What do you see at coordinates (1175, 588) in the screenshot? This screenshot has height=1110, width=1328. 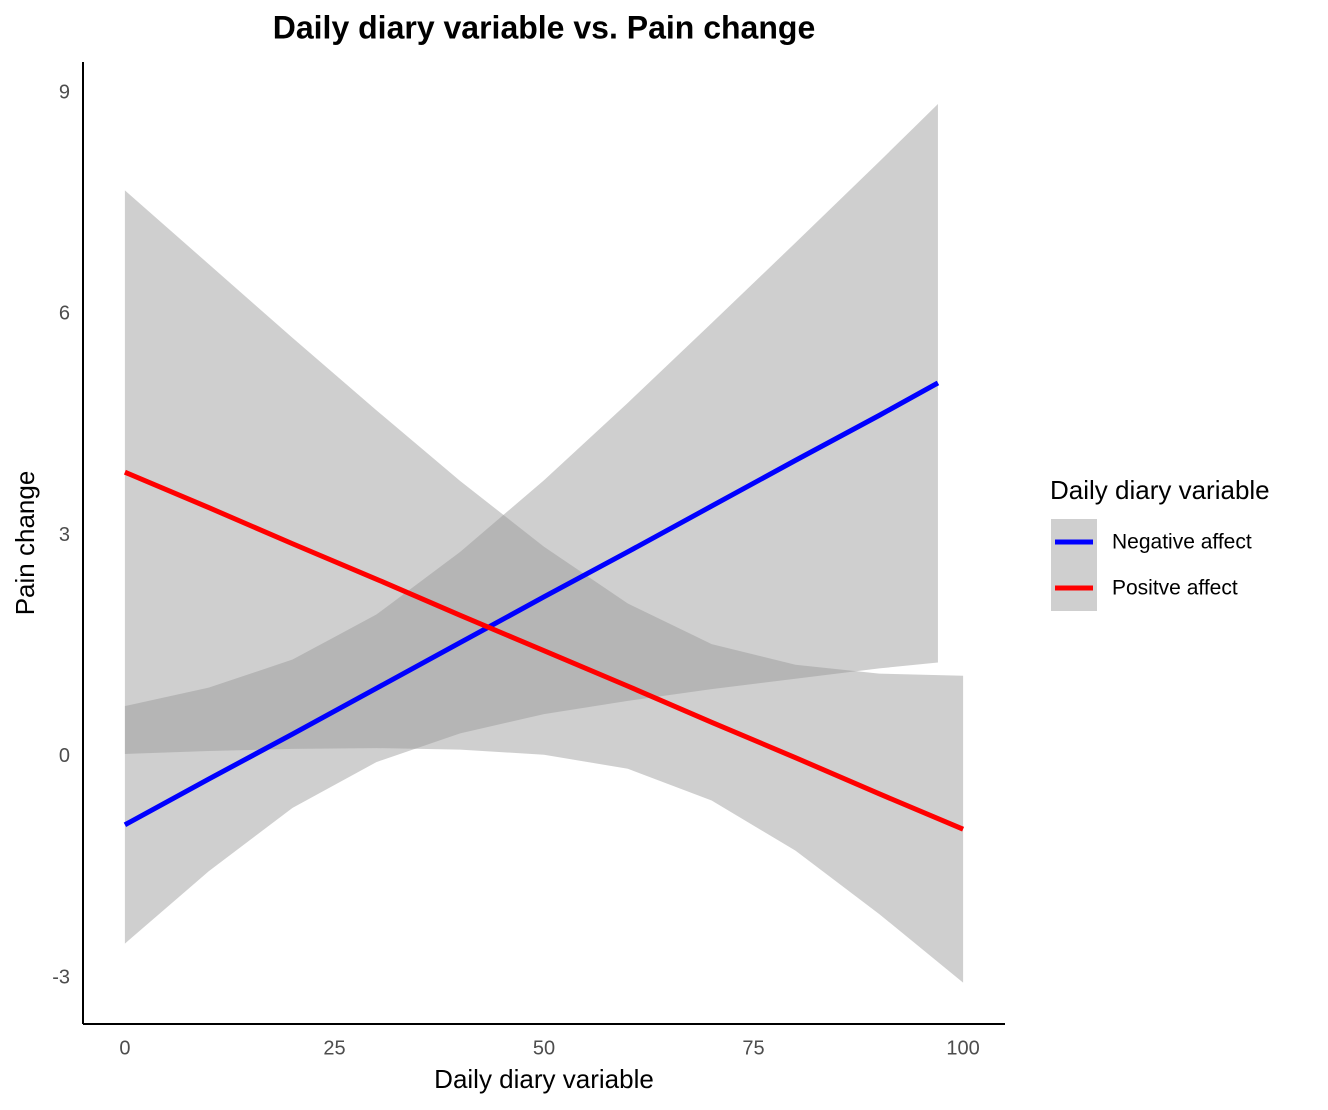 I see `legend-label: Positve affect` at bounding box center [1175, 588].